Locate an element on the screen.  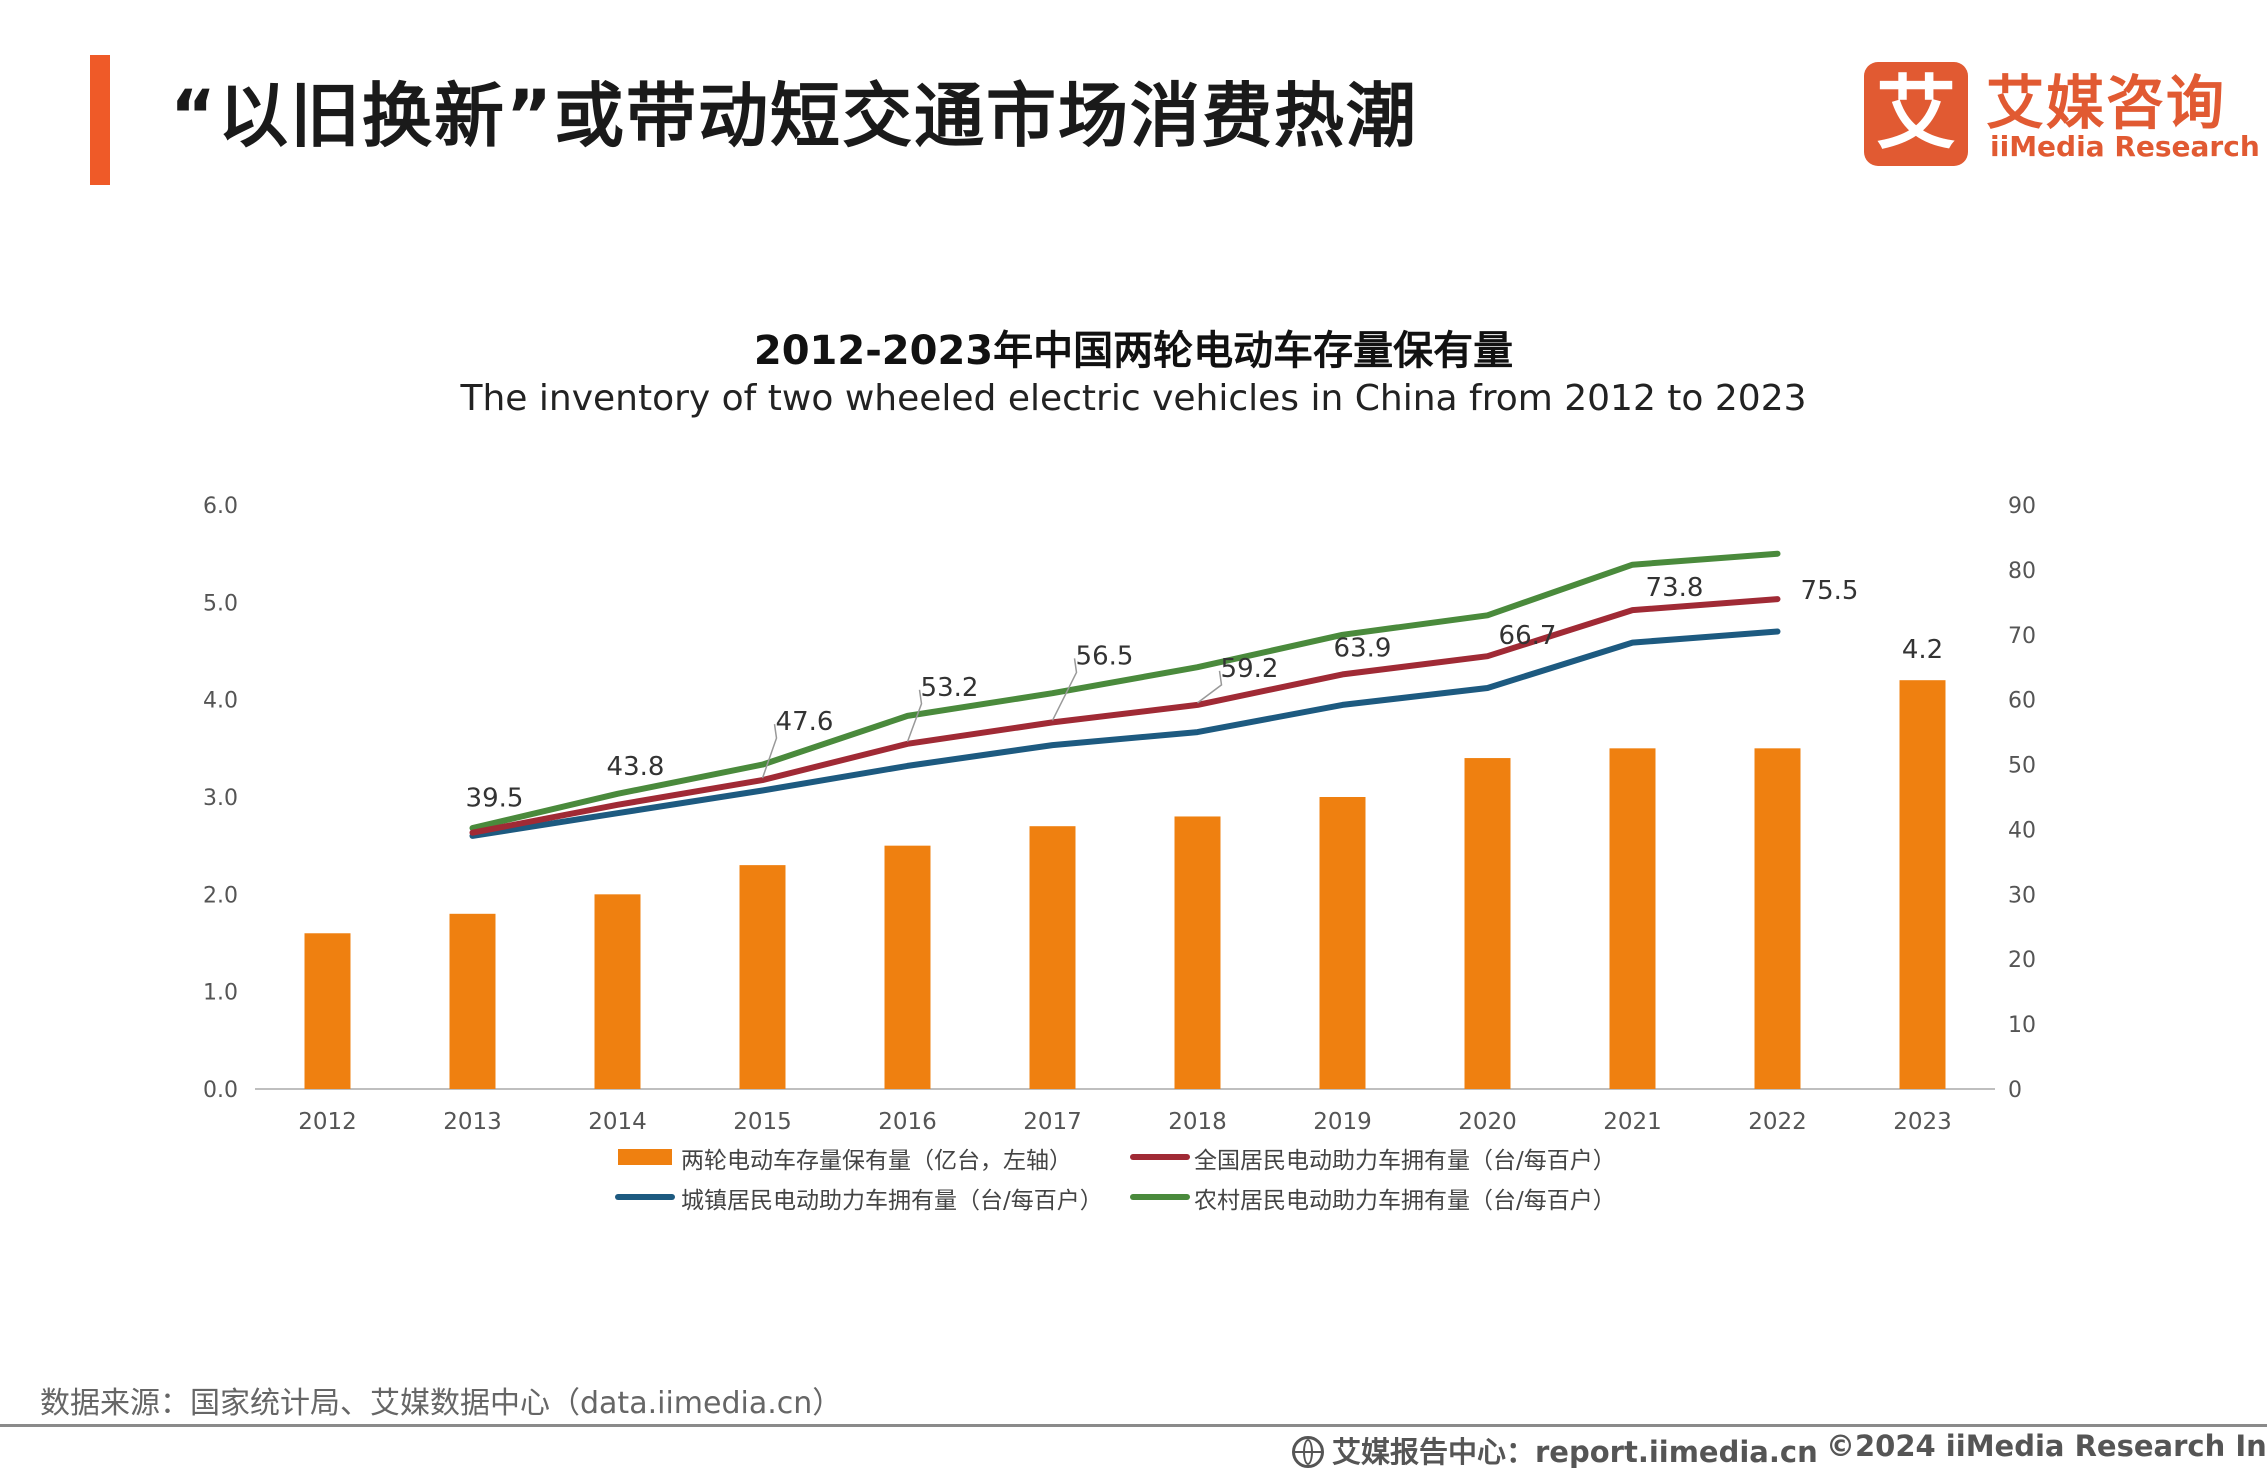
title-accent-bar is located at coordinates (100, 120).